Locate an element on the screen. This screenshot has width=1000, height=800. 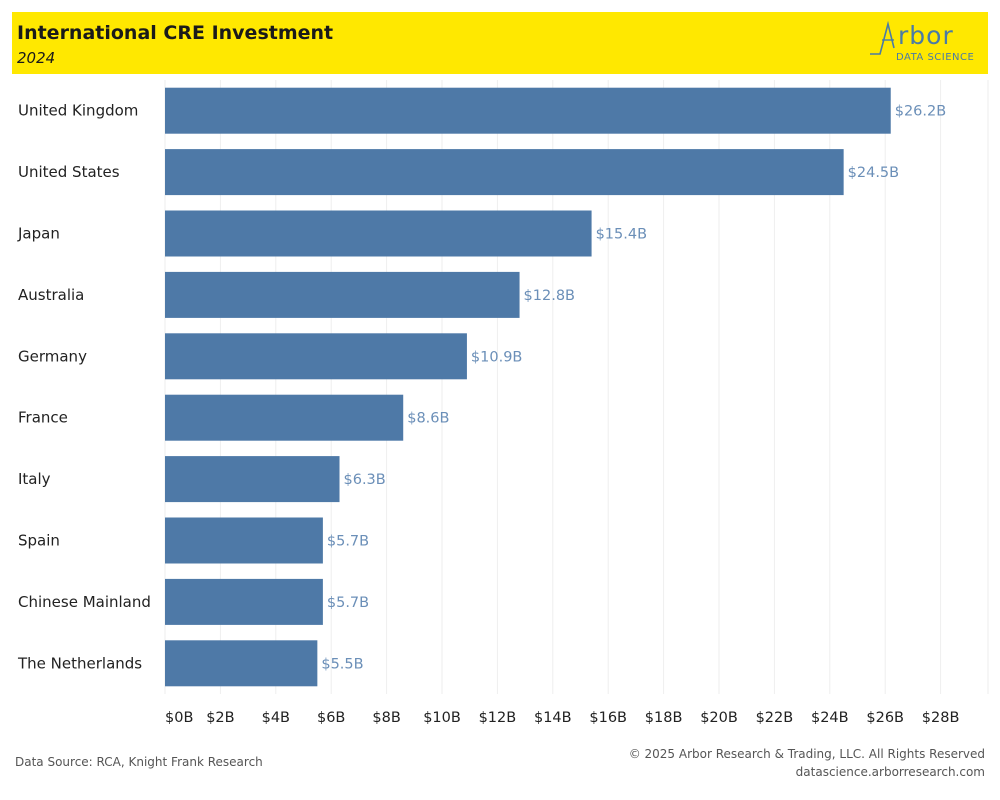
data-source: Data Source: RCA, Knight Frank Research is located at coordinates (139, 762).